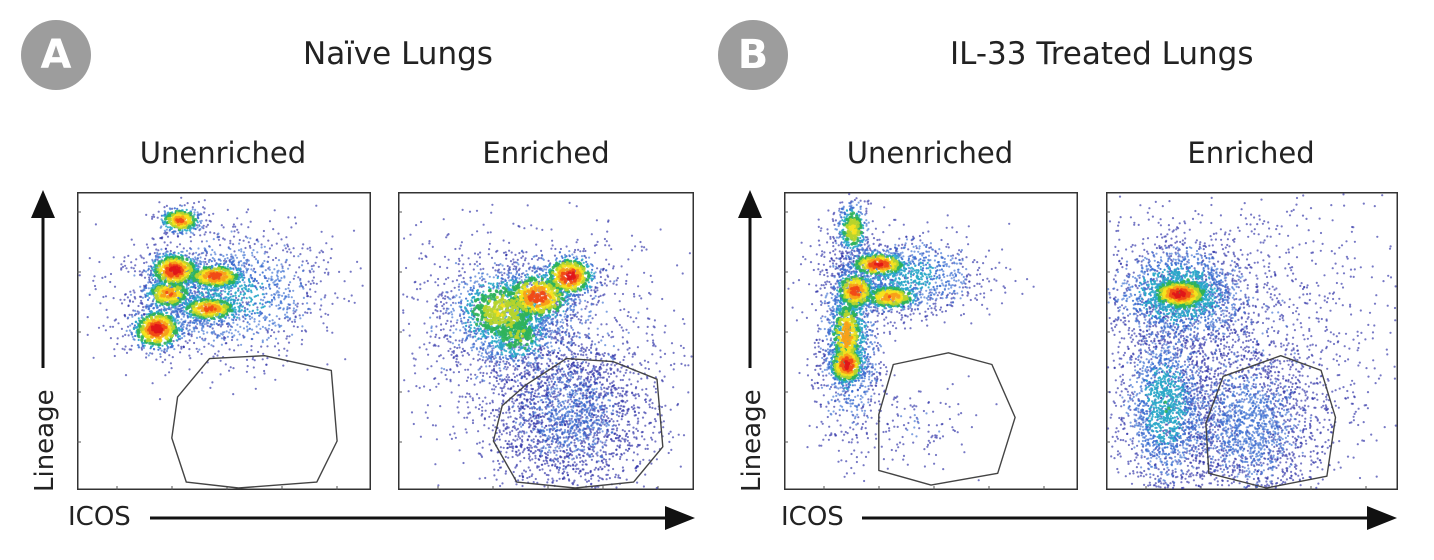  I want to click on plot-3-title: Unenriched, so click(930, 153).